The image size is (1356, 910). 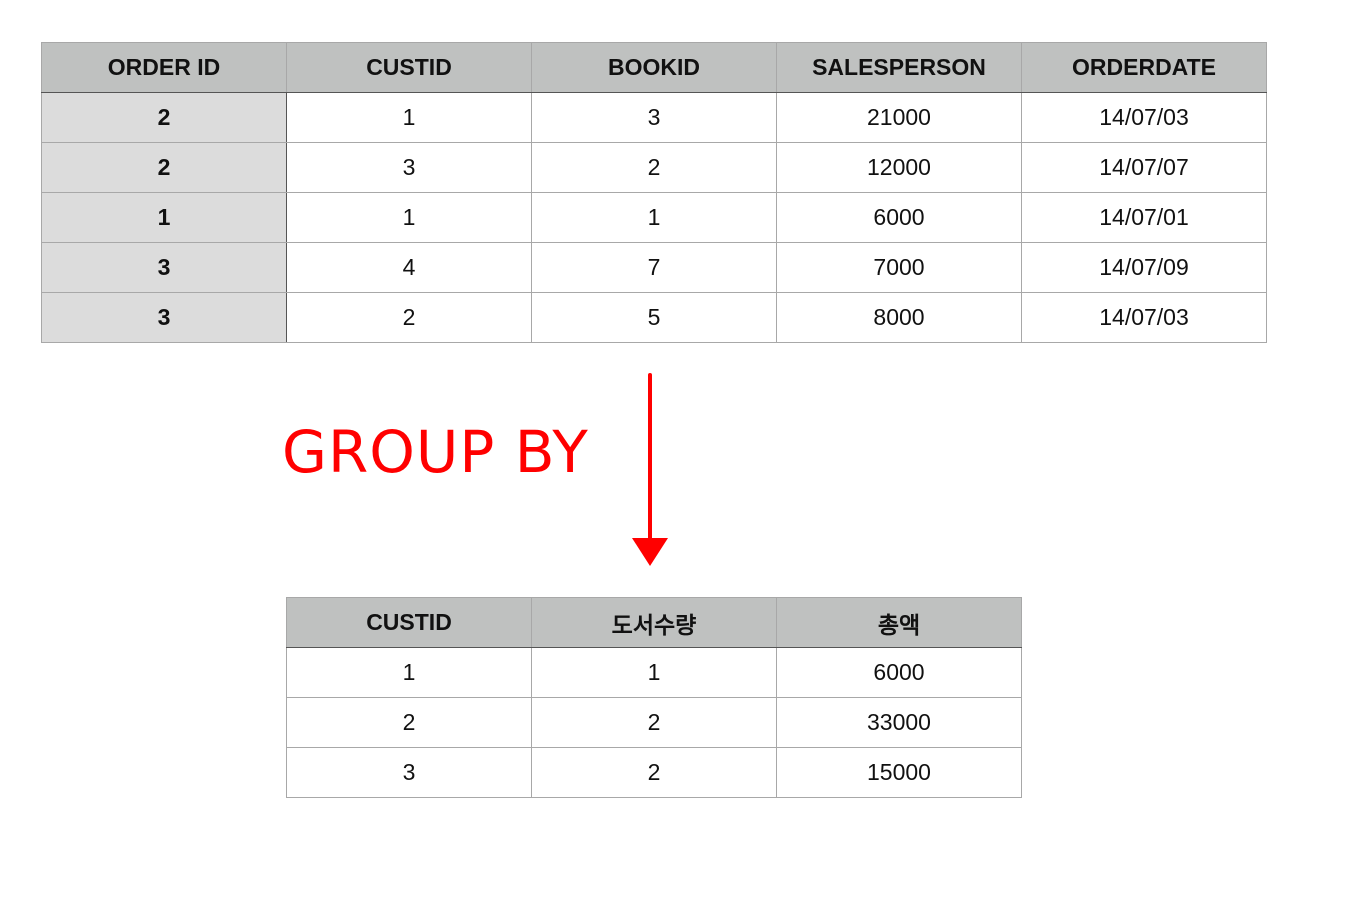 I want to click on table-row: 3 4 7 7000 14/07/09, so click(x=654, y=267).